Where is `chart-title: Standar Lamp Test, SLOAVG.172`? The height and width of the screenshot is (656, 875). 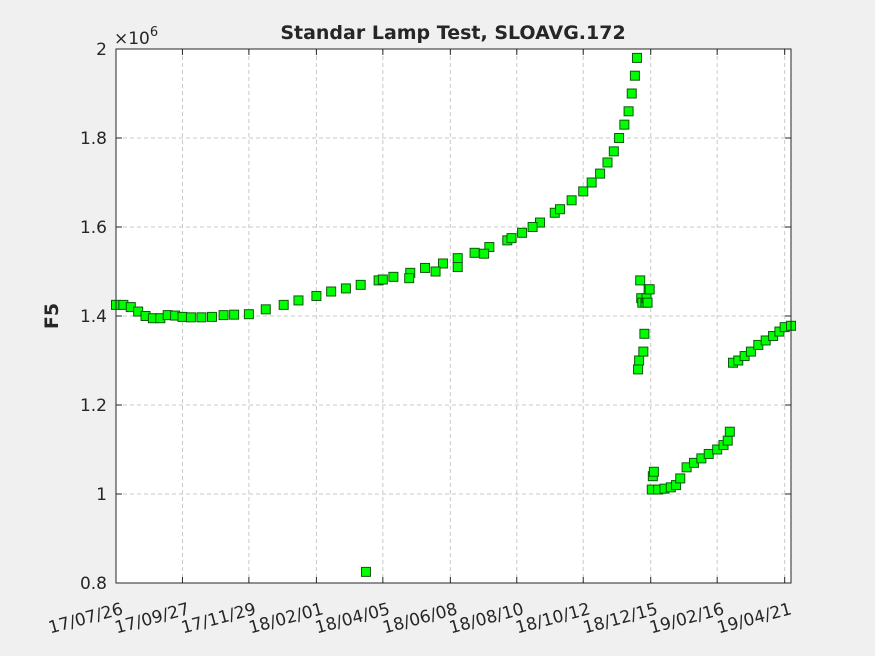
chart-title: Standar Lamp Test, SLOAVG.172 is located at coordinates (452, 33).